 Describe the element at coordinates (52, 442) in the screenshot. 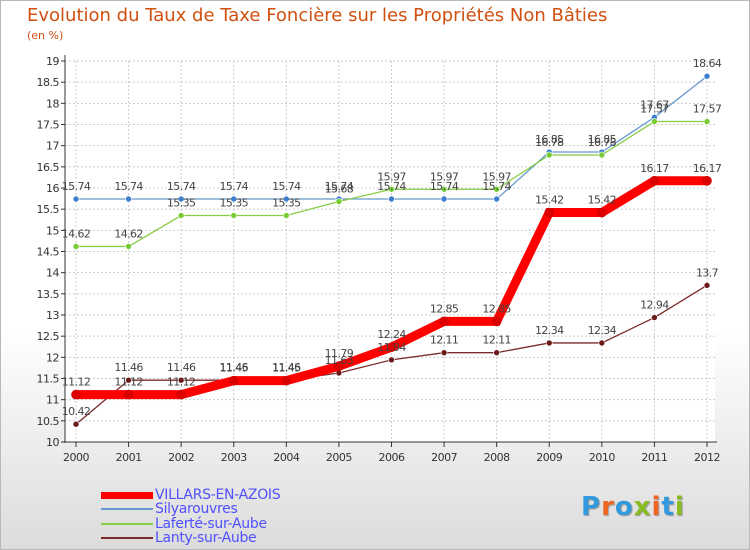

I see `y-tick-label: 10` at that location.